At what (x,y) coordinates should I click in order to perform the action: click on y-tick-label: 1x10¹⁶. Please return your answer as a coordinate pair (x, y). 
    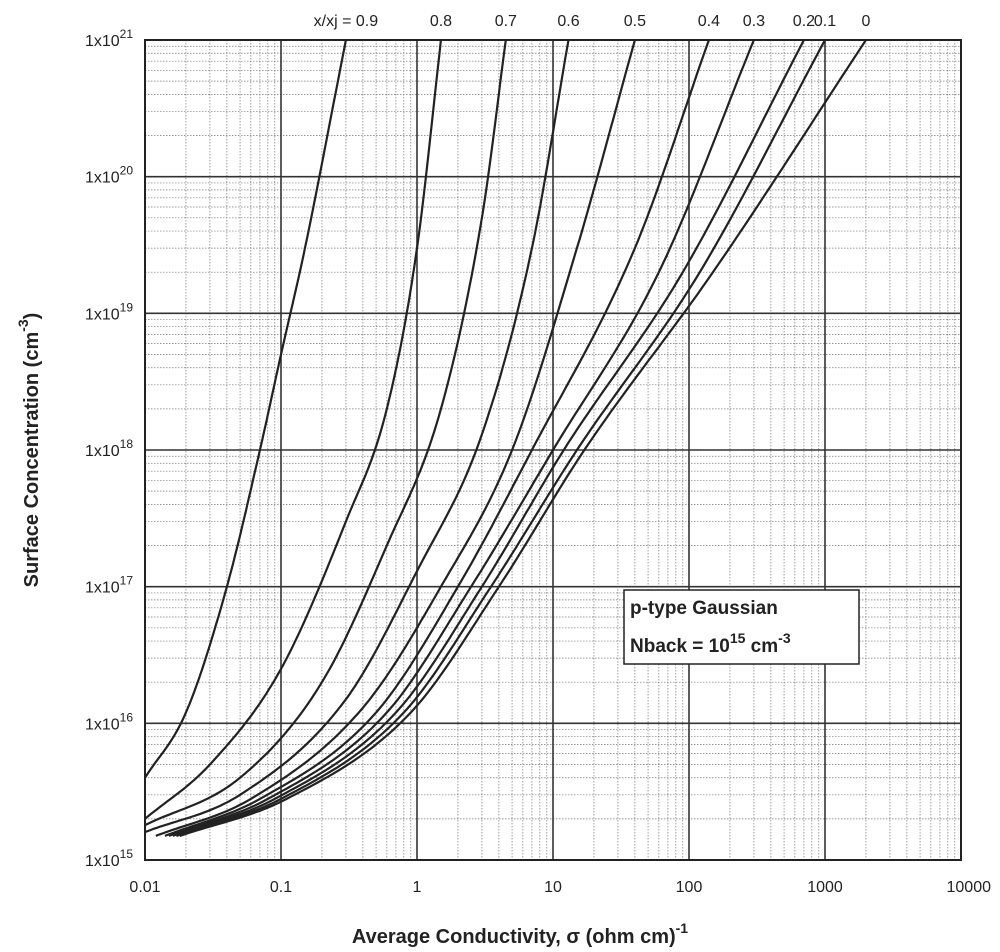
    Looking at the image, I should click on (109, 721).